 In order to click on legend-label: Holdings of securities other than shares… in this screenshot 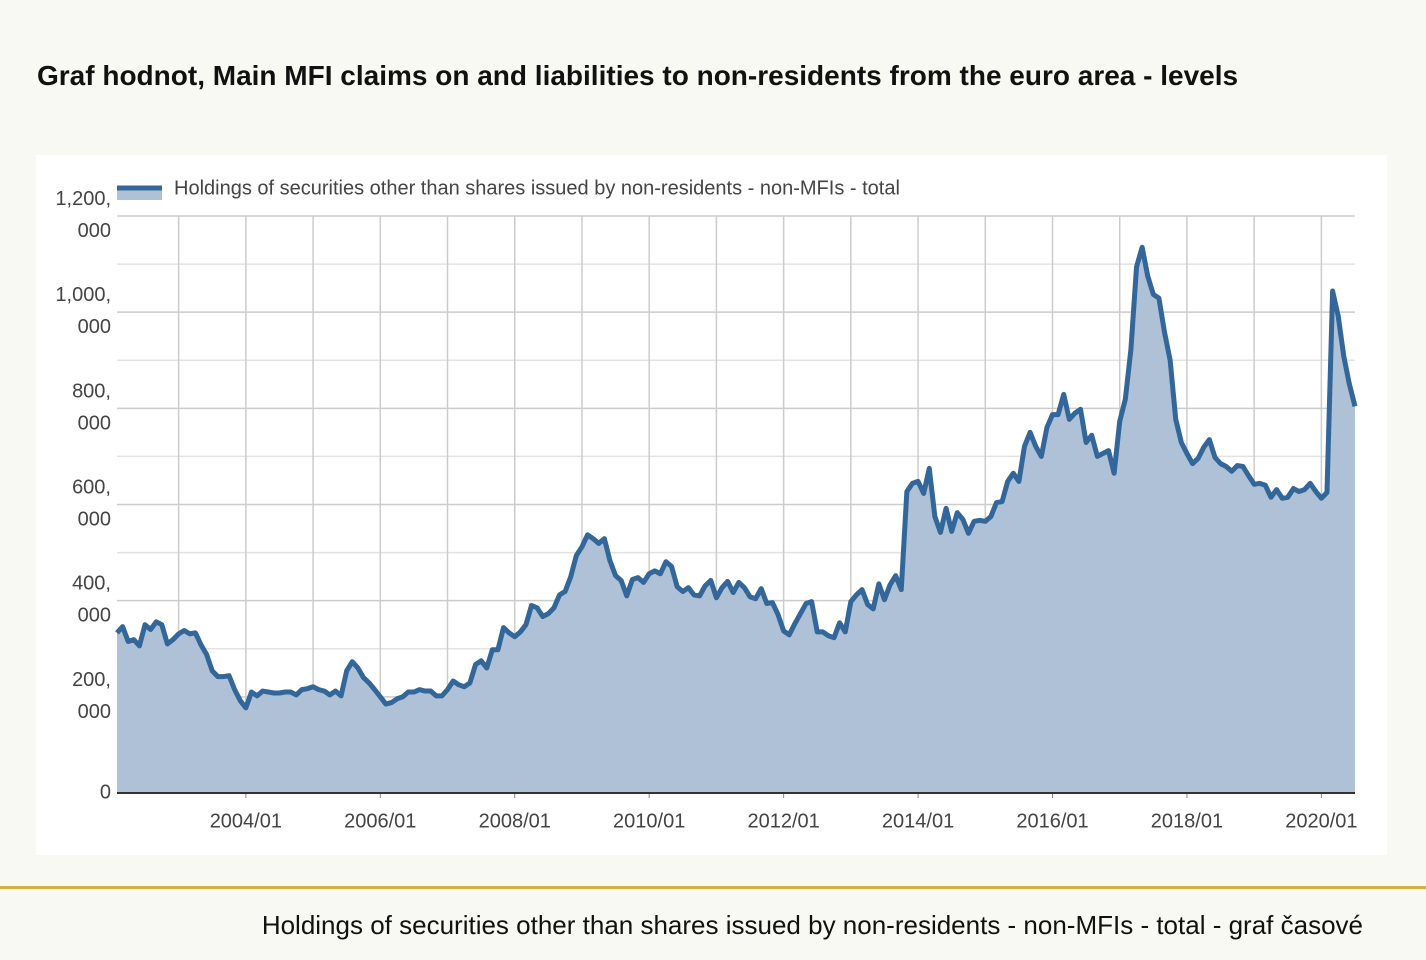, I will do `click(537, 188)`.